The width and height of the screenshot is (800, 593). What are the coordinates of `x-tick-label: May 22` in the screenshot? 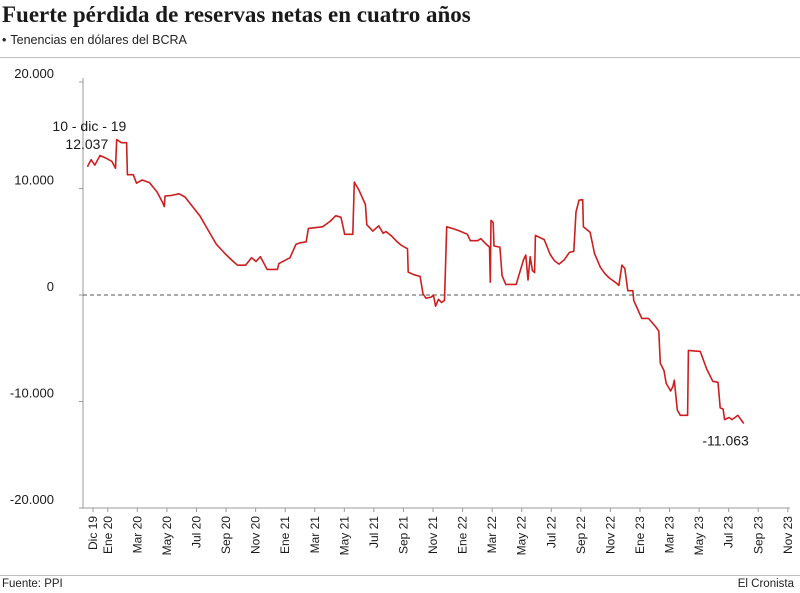 It's located at (522, 536).